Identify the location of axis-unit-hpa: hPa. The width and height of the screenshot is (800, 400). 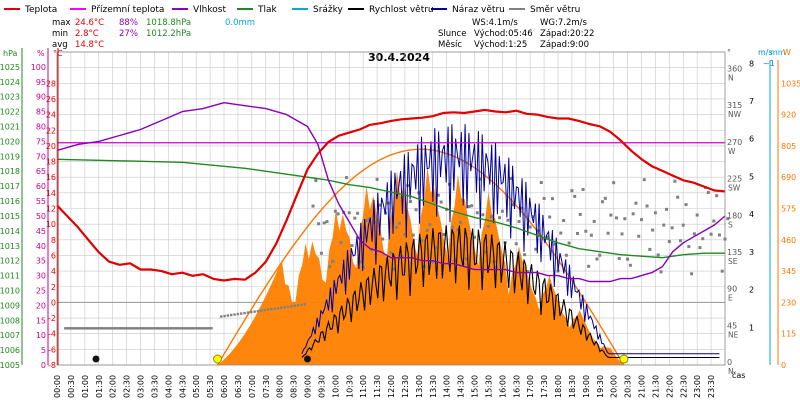
(10, 53).